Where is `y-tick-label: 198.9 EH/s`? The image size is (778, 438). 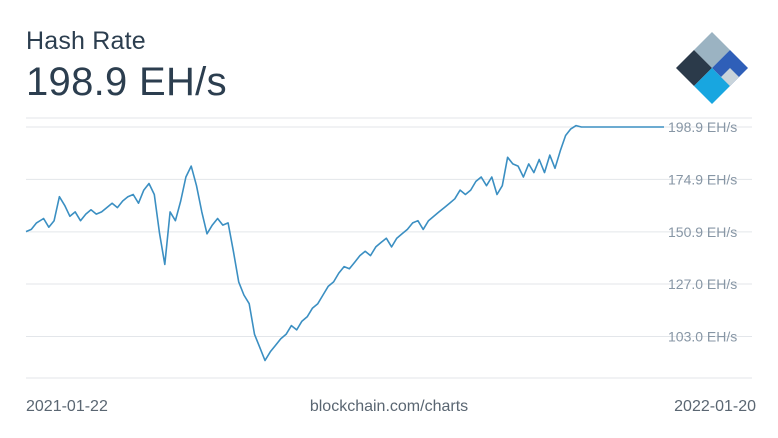
y-tick-label: 198.9 EH/s is located at coordinates (702, 127).